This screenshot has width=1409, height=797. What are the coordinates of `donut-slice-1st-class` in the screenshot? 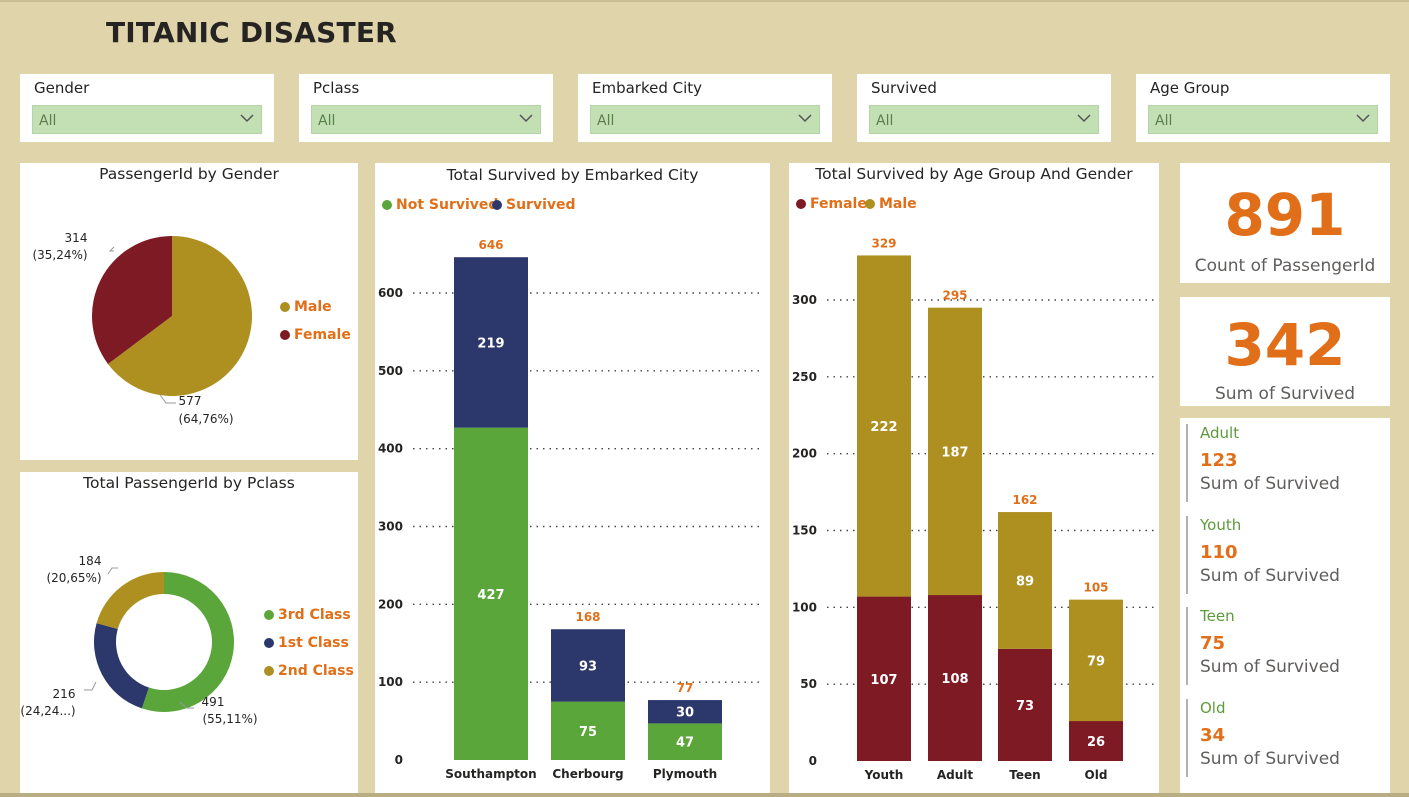 It's located at (121, 666).